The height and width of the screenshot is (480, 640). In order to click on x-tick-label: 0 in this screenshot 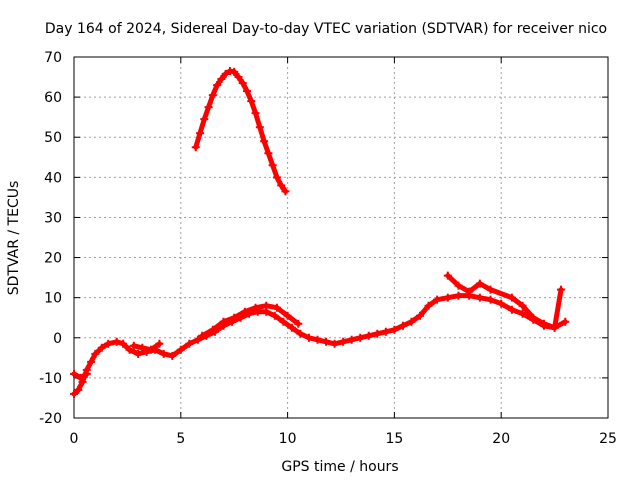, I will do `click(74, 439)`.